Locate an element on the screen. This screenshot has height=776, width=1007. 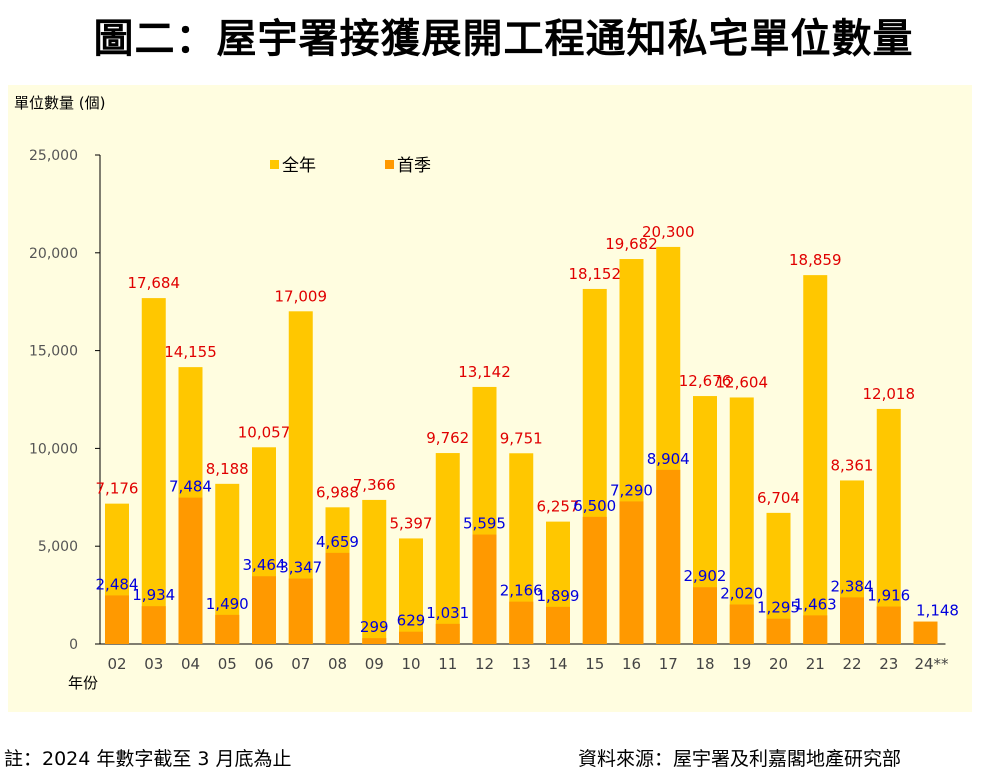
data-label-q1: 1,899 is located at coordinates (558, 596).